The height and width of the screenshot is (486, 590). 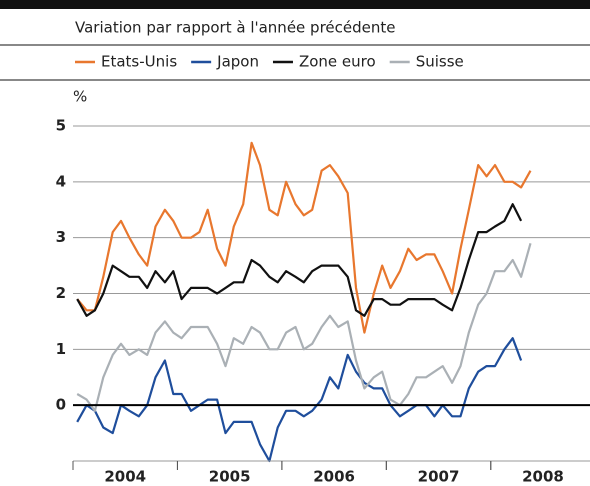 I want to click on y-tick-label: 1, so click(x=61, y=349).